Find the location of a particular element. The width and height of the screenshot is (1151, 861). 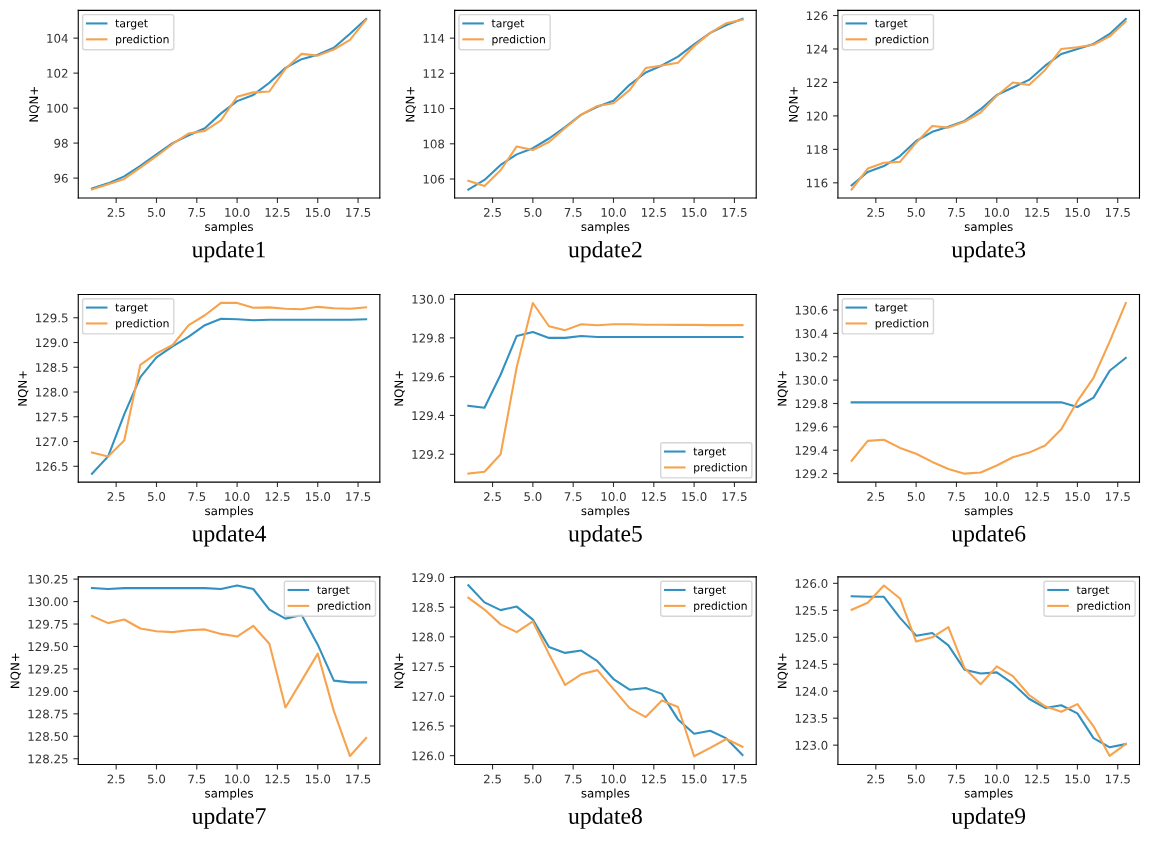

text: update4 is located at coordinates (229, 536).